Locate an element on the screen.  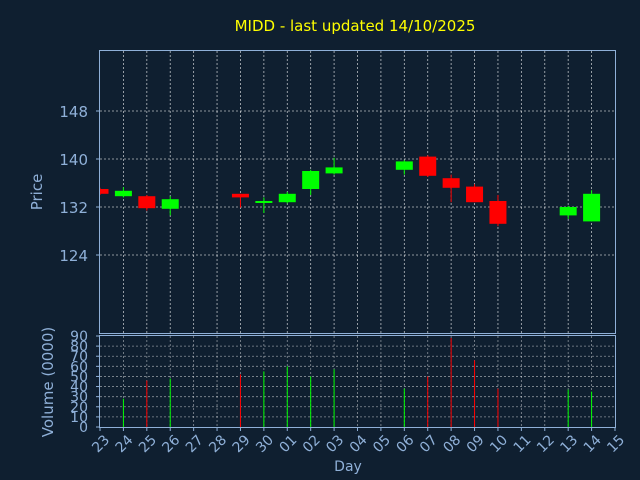
price-axis: 124 132 140 148 is located at coordinates (79, 184).